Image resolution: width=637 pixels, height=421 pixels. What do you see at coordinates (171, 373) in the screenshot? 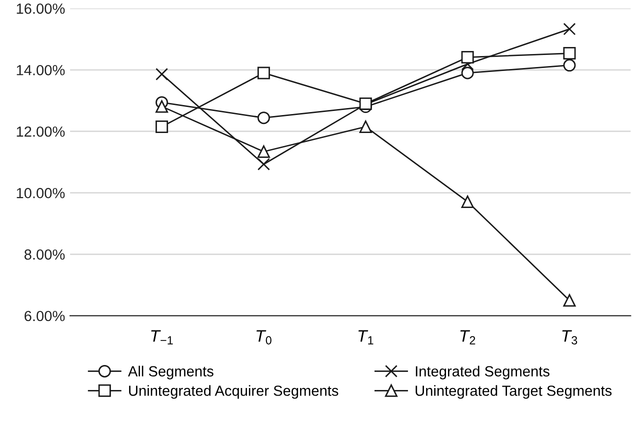
I see `legend-label: All Segments` at bounding box center [171, 373].